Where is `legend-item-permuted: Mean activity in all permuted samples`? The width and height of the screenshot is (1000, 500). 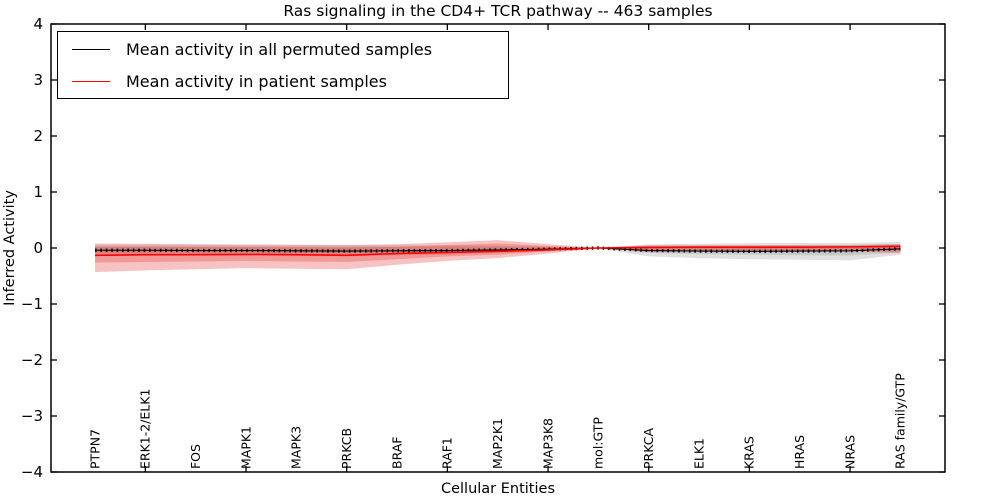
legend-item-permuted: Mean activity in all permuted samples is located at coordinates (283, 49).